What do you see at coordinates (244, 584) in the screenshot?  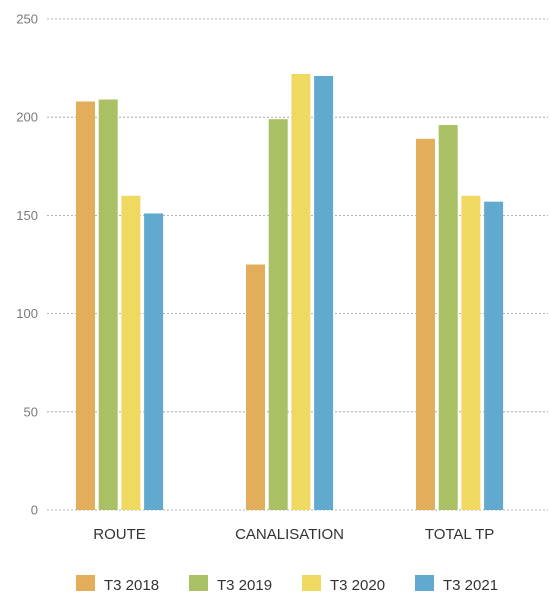 I see `legend-label: T3 2019` at bounding box center [244, 584].